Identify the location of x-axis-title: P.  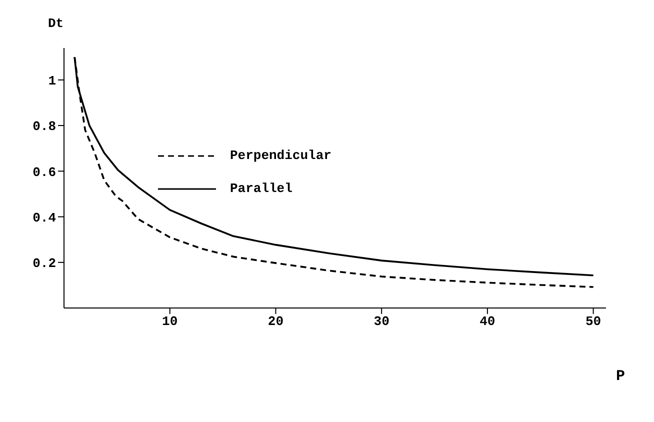
(621, 376).